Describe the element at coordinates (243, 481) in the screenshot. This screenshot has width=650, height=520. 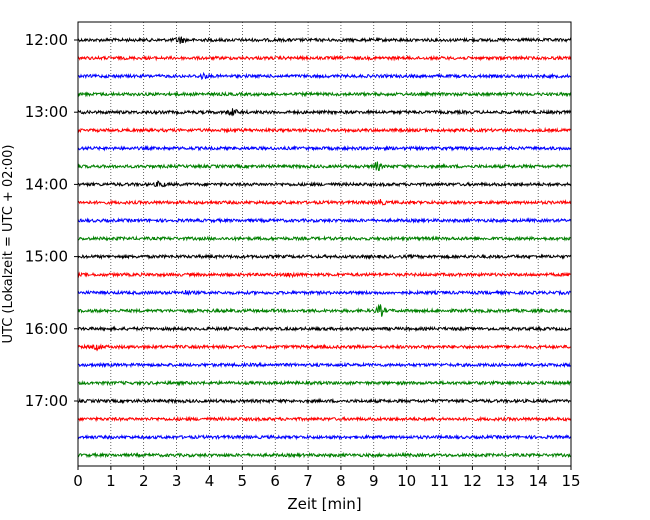
I see `x-tick-label-5: 5` at that location.